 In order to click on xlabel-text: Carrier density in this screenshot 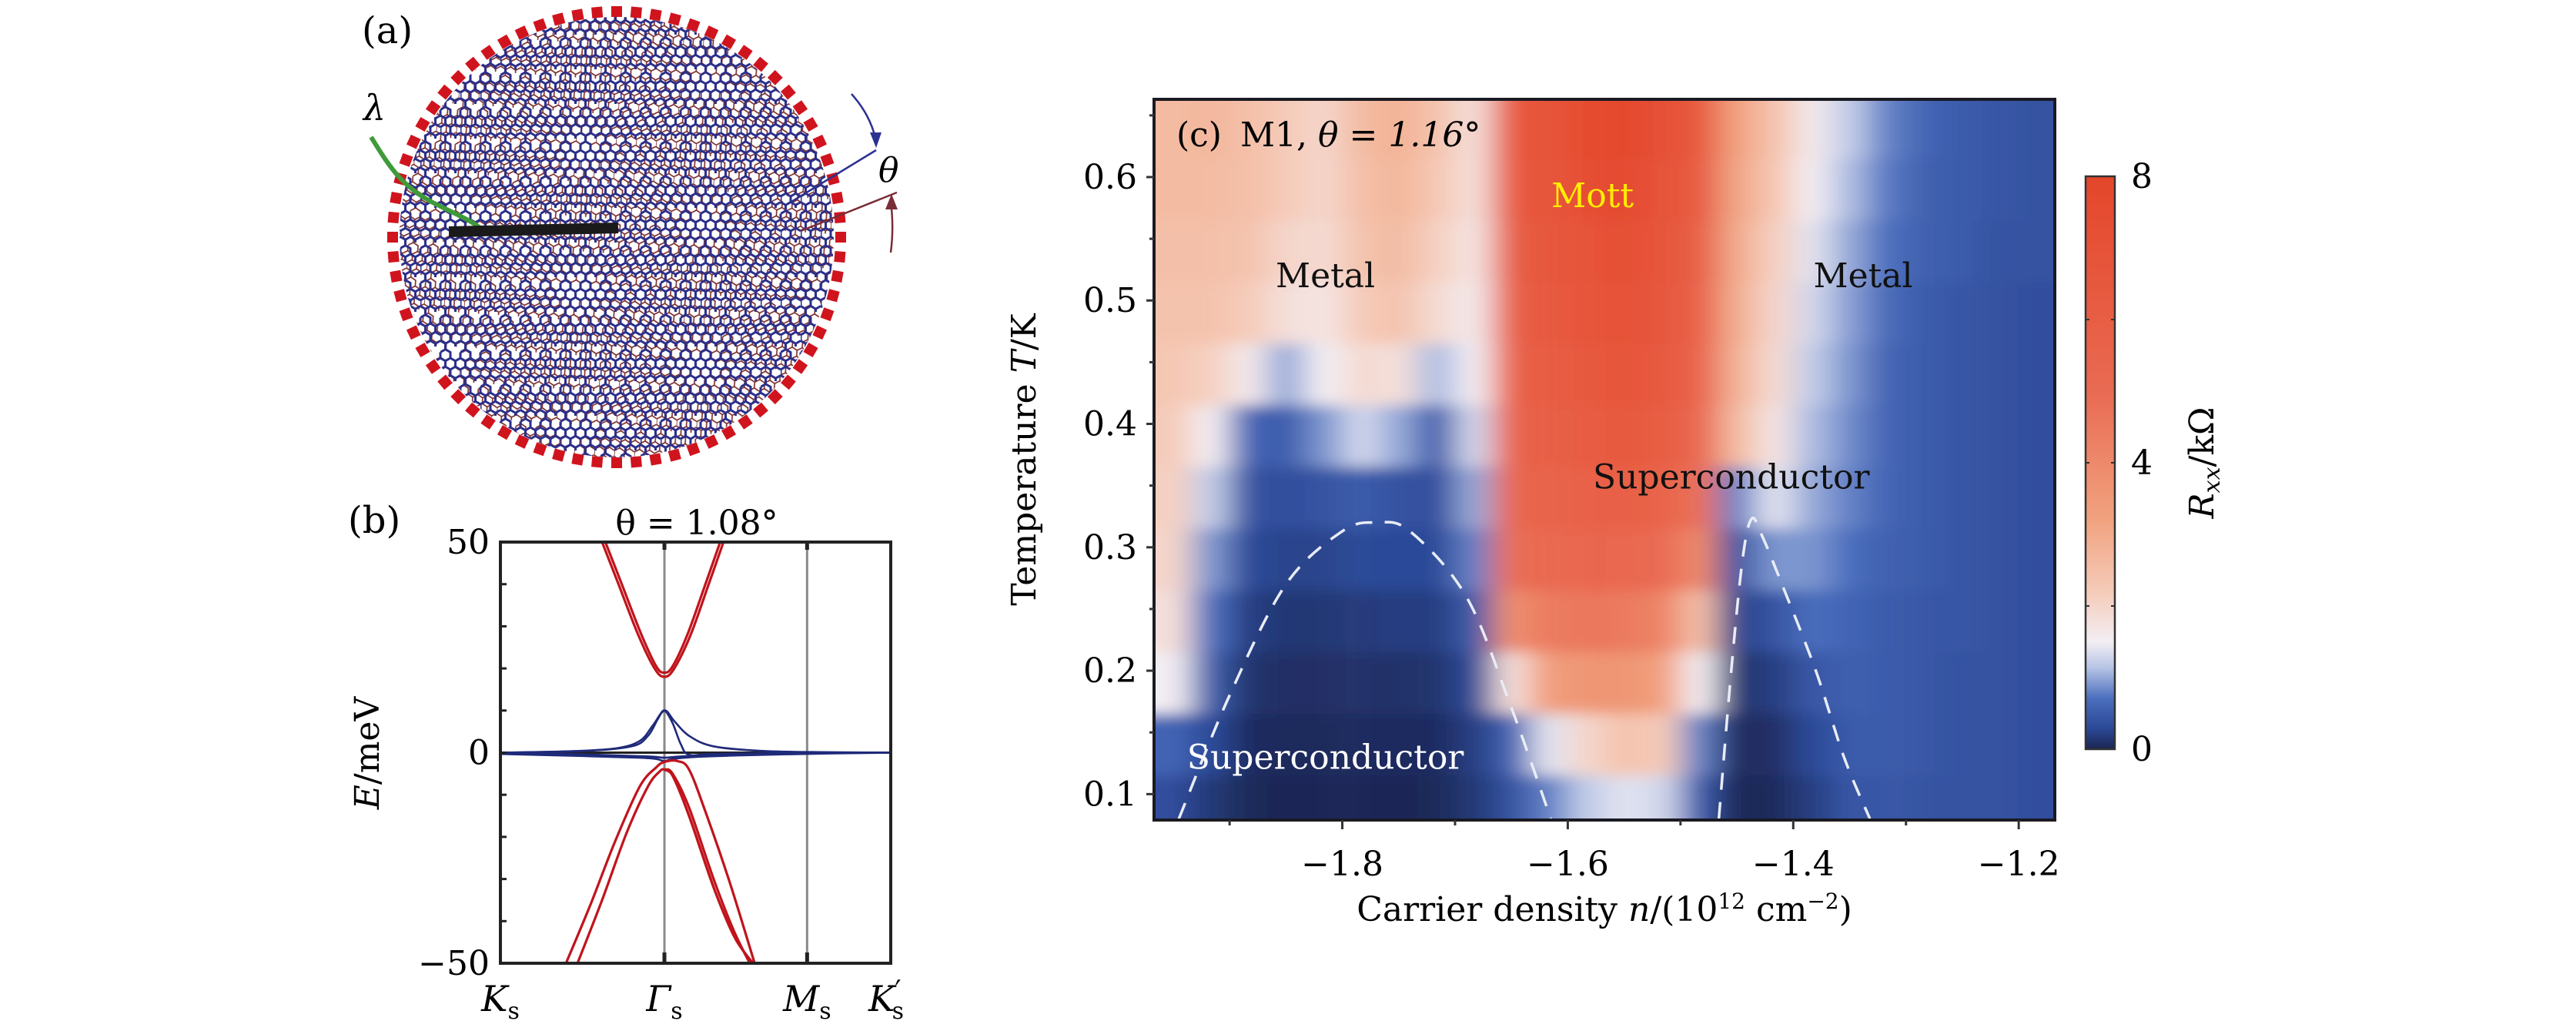, I will do `click(1493, 909)`.